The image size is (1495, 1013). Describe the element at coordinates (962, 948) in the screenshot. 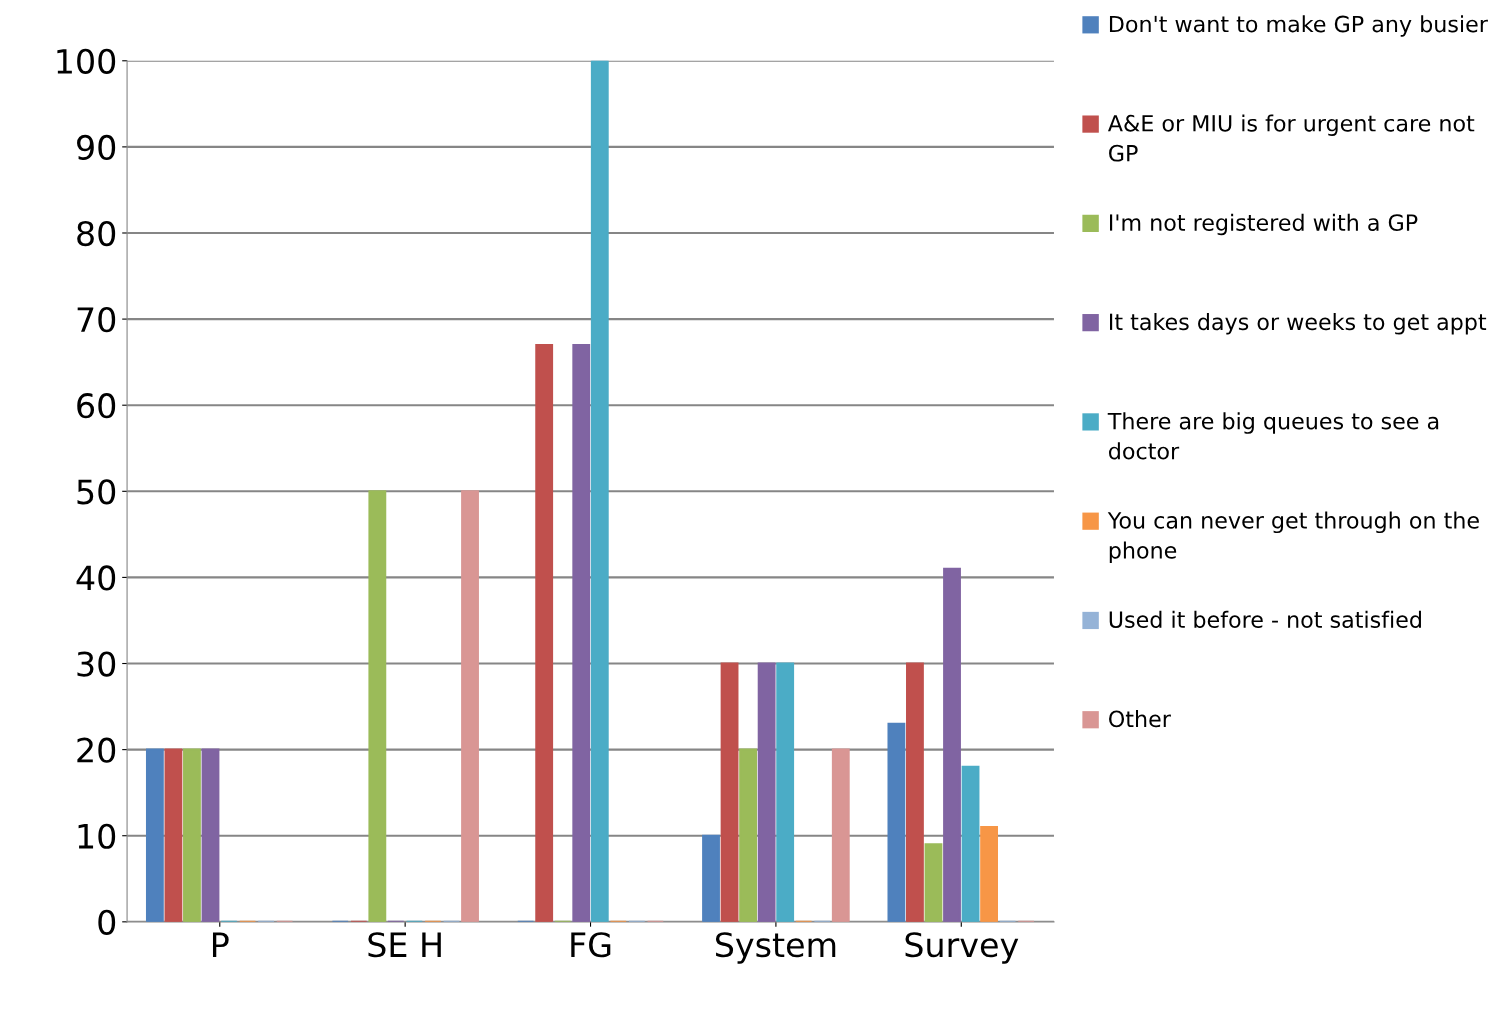

I see `x-tick-label: Survey` at that location.